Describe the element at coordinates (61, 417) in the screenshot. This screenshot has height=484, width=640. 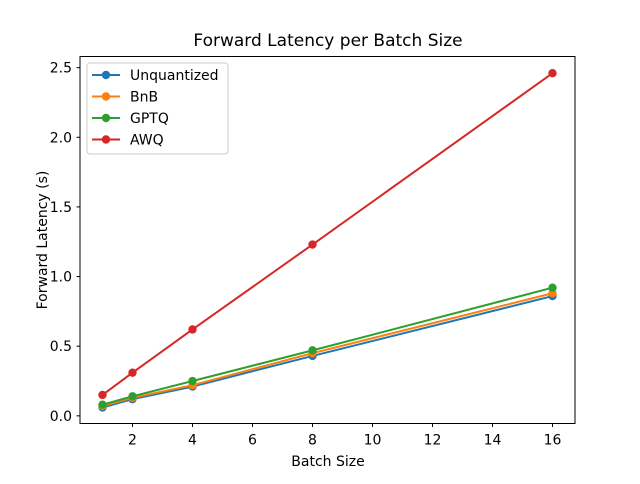
I see `y-tick-label: 0.0` at that location.